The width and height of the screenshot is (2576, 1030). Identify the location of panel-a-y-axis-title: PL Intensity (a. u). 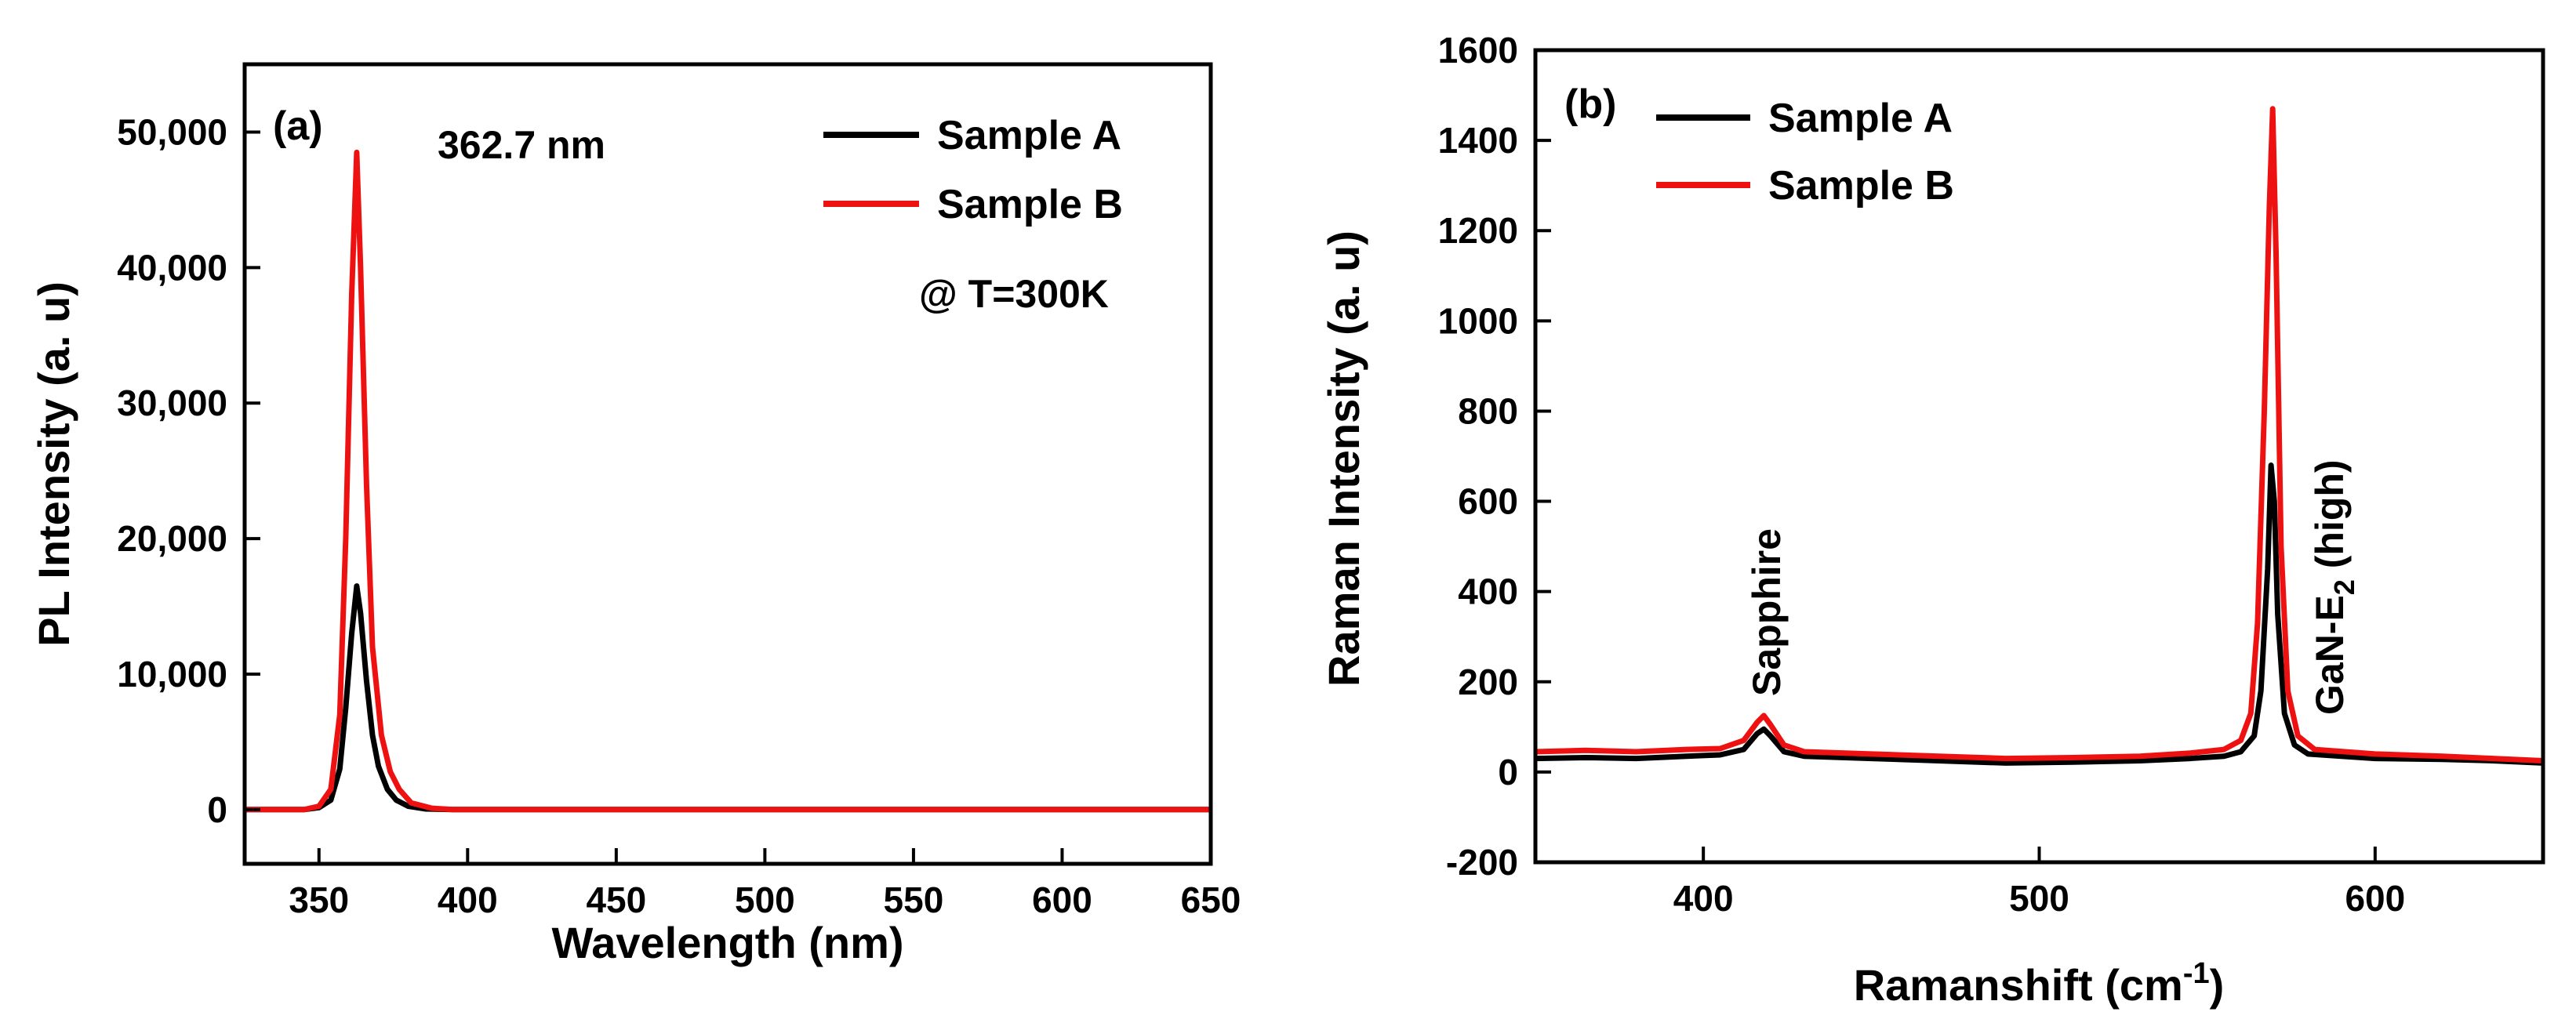
(53, 464).